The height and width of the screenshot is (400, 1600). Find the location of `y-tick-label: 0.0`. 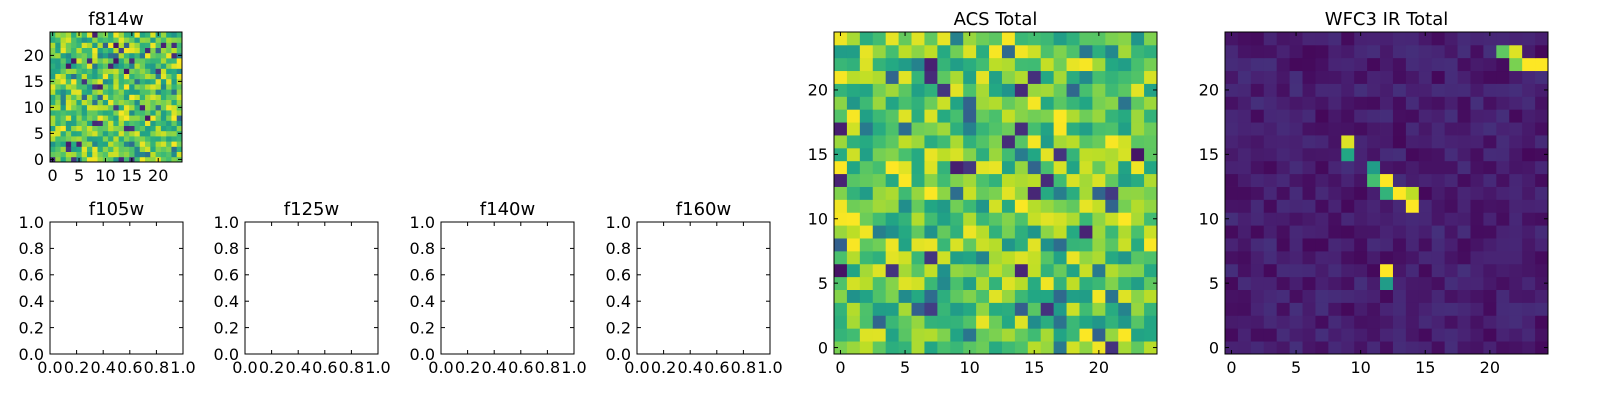

y-tick-label: 0.0 is located at coordinates (422, 354).